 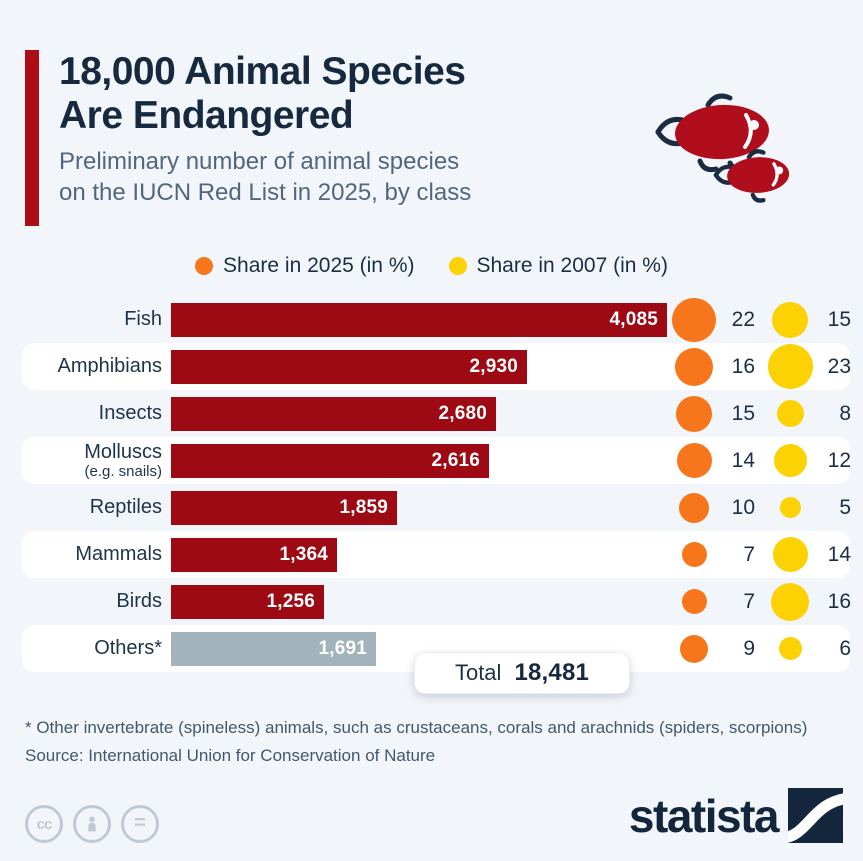 I want to click on chart-row-mammals: Mammals 1,364 7 14, so click(x=436, y=554).